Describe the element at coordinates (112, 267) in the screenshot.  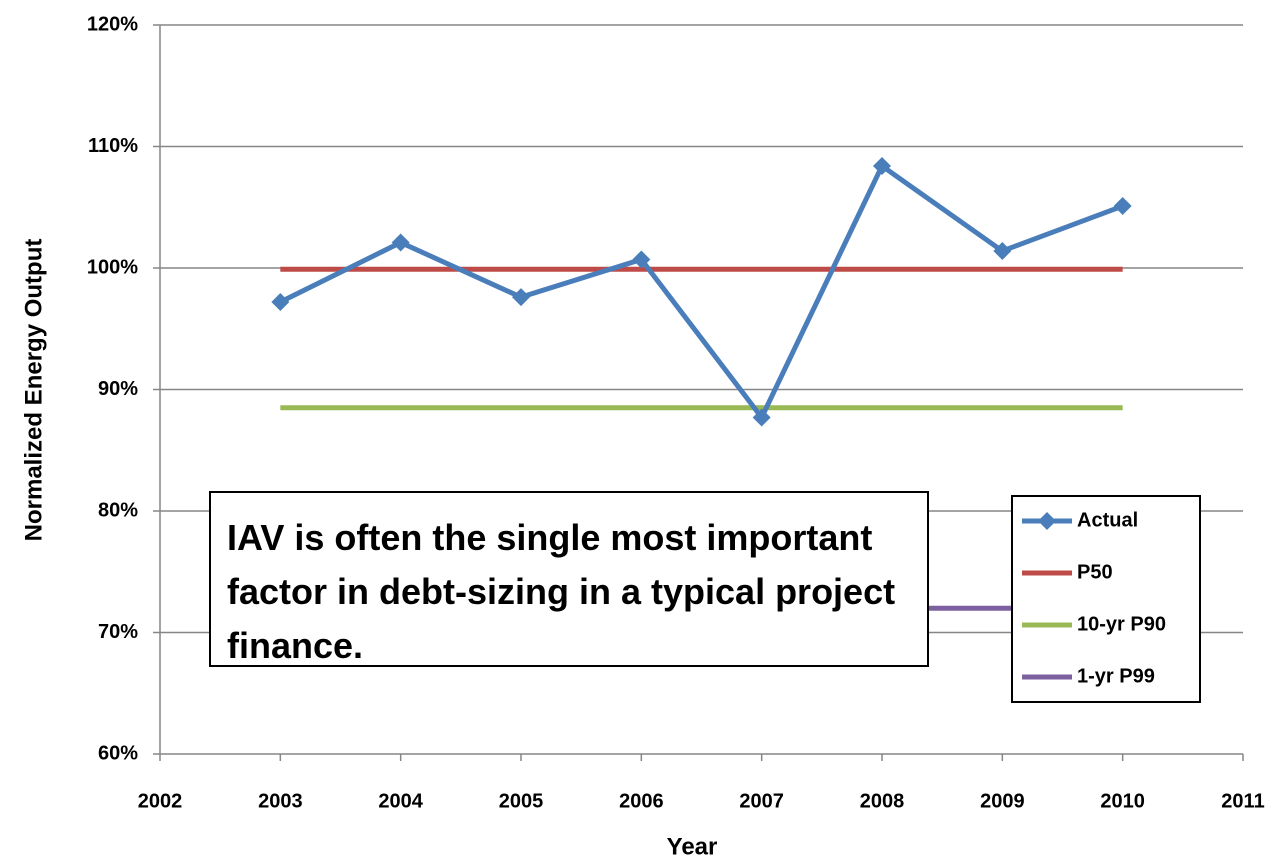
I see `y-tick-label: 100%` at that location.